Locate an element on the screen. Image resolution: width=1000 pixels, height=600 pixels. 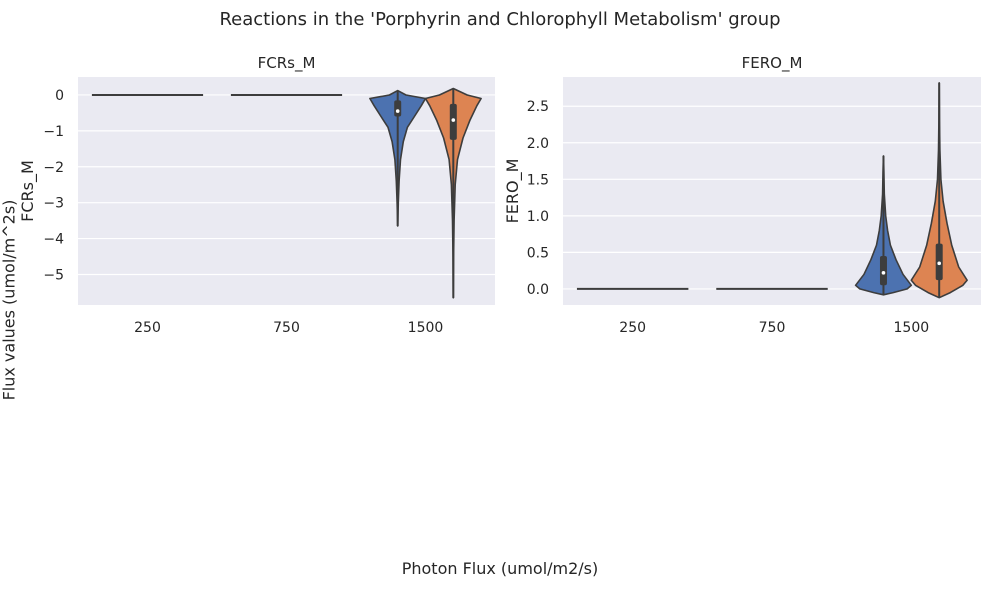
y-tick-label: −3 is located at coordinates (53, 204).